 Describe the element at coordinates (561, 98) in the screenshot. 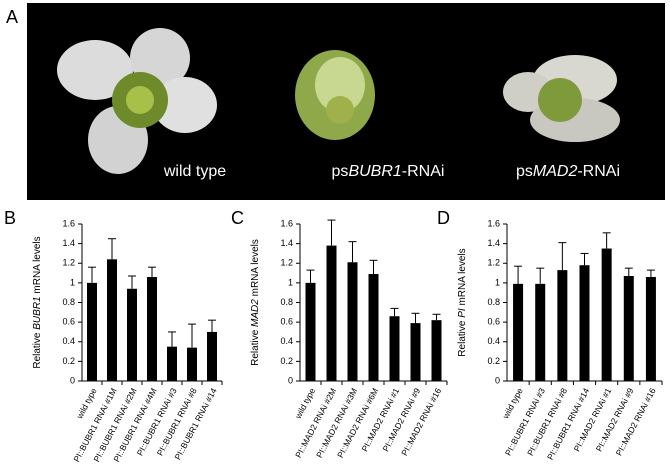

I see `flower-mad2` at that location.